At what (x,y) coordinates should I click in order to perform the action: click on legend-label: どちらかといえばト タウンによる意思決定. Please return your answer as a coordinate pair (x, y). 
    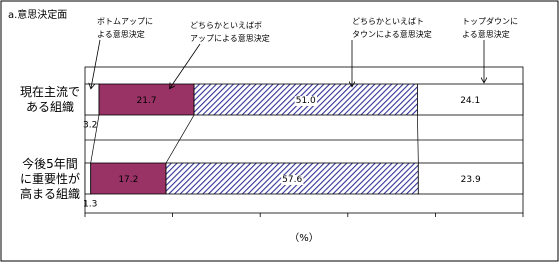
    Looking at the image, I should click on (392, 28).